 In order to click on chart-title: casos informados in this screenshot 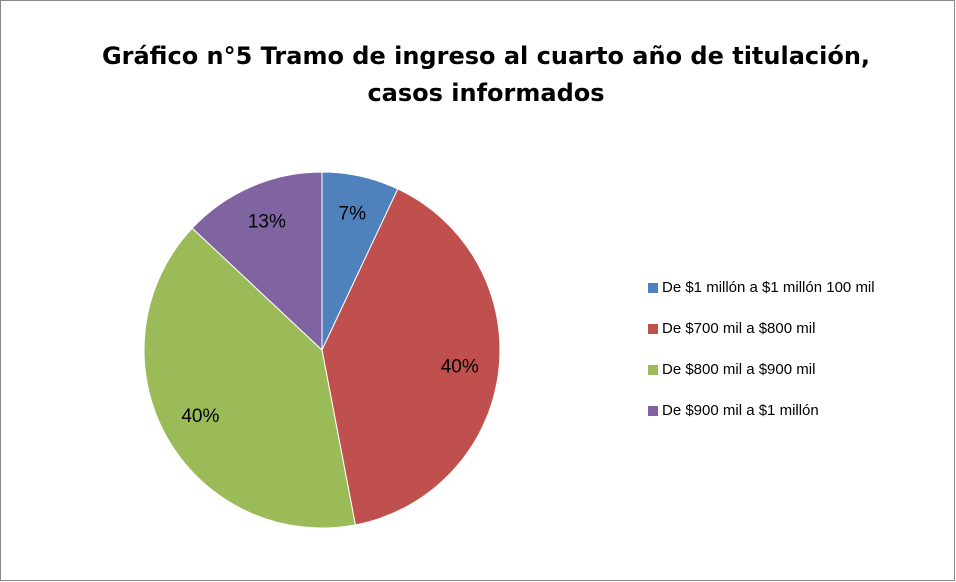, I will do `click(485, 93)`.